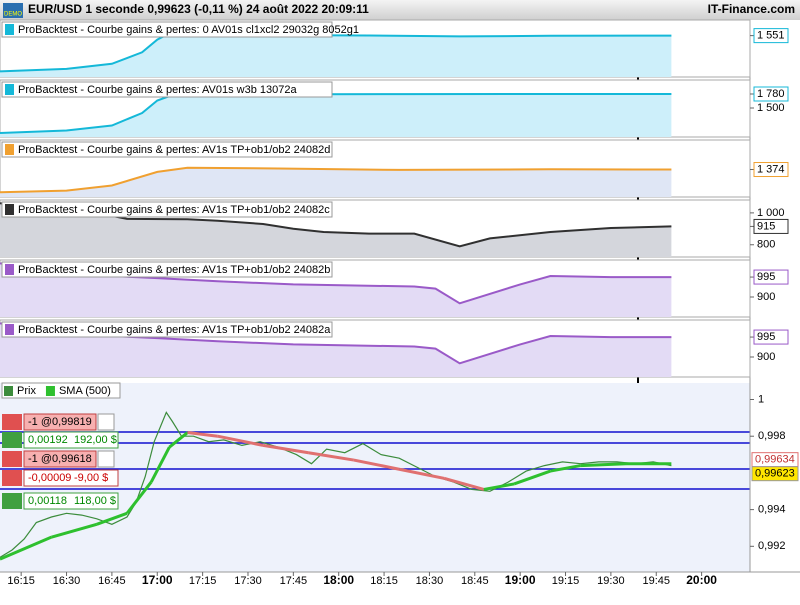 The image size is (800, 605). What do you see at coordinates (775, 460) in the screenshot?
I see `price-label: 0,99634` at bounding box center [775, 460].